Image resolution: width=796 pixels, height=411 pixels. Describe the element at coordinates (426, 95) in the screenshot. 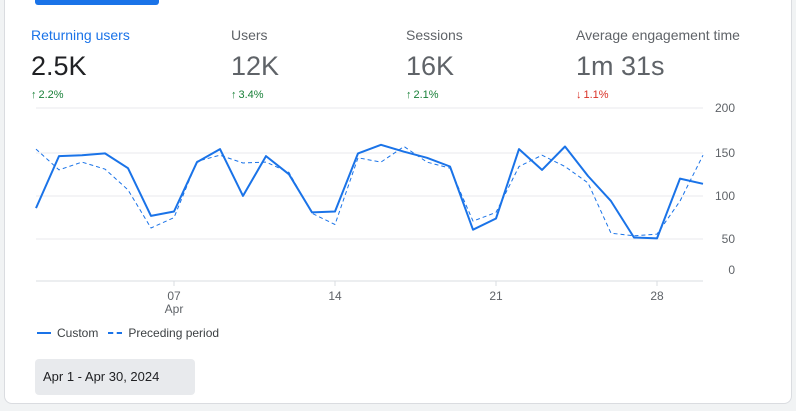

I see `metric-change-value: 2.1%` at that location.